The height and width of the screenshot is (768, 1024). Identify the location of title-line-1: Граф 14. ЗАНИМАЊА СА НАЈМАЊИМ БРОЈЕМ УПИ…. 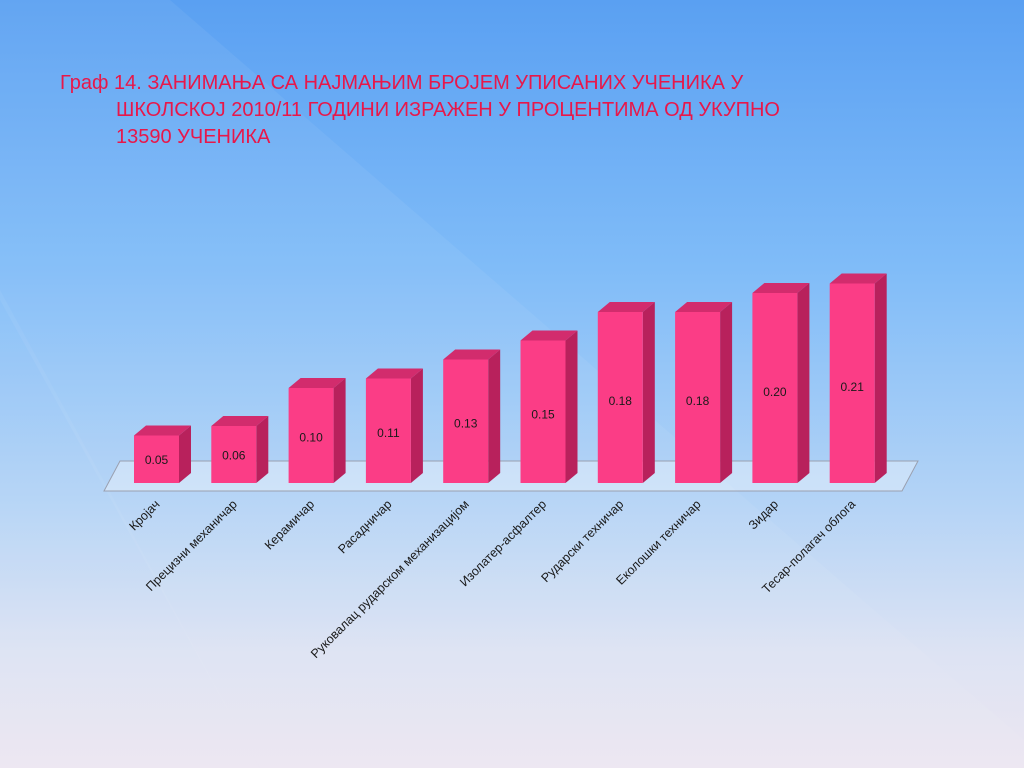
(402, 83).